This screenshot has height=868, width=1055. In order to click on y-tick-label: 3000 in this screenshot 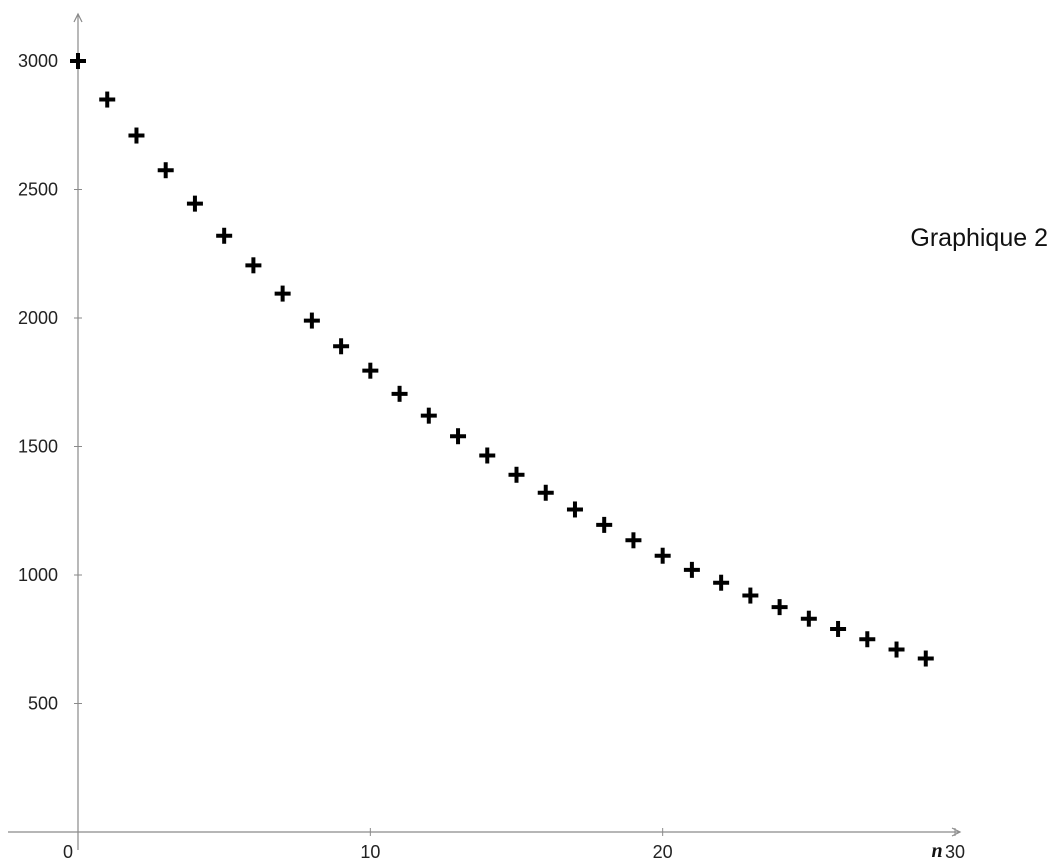, I will do `click(38, 61)`.